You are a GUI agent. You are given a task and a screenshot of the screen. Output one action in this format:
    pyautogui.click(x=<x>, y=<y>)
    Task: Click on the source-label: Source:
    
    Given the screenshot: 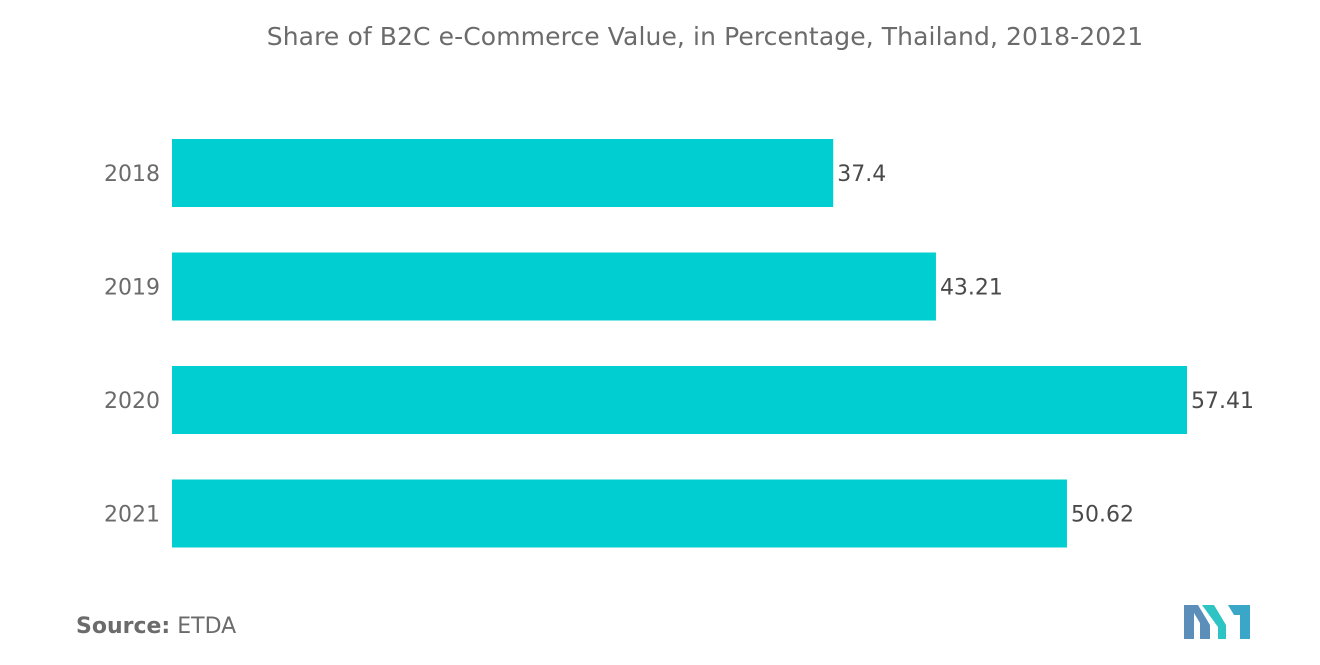 What is the action you would take?
    pyautogui.click(x=123, y=626)
    